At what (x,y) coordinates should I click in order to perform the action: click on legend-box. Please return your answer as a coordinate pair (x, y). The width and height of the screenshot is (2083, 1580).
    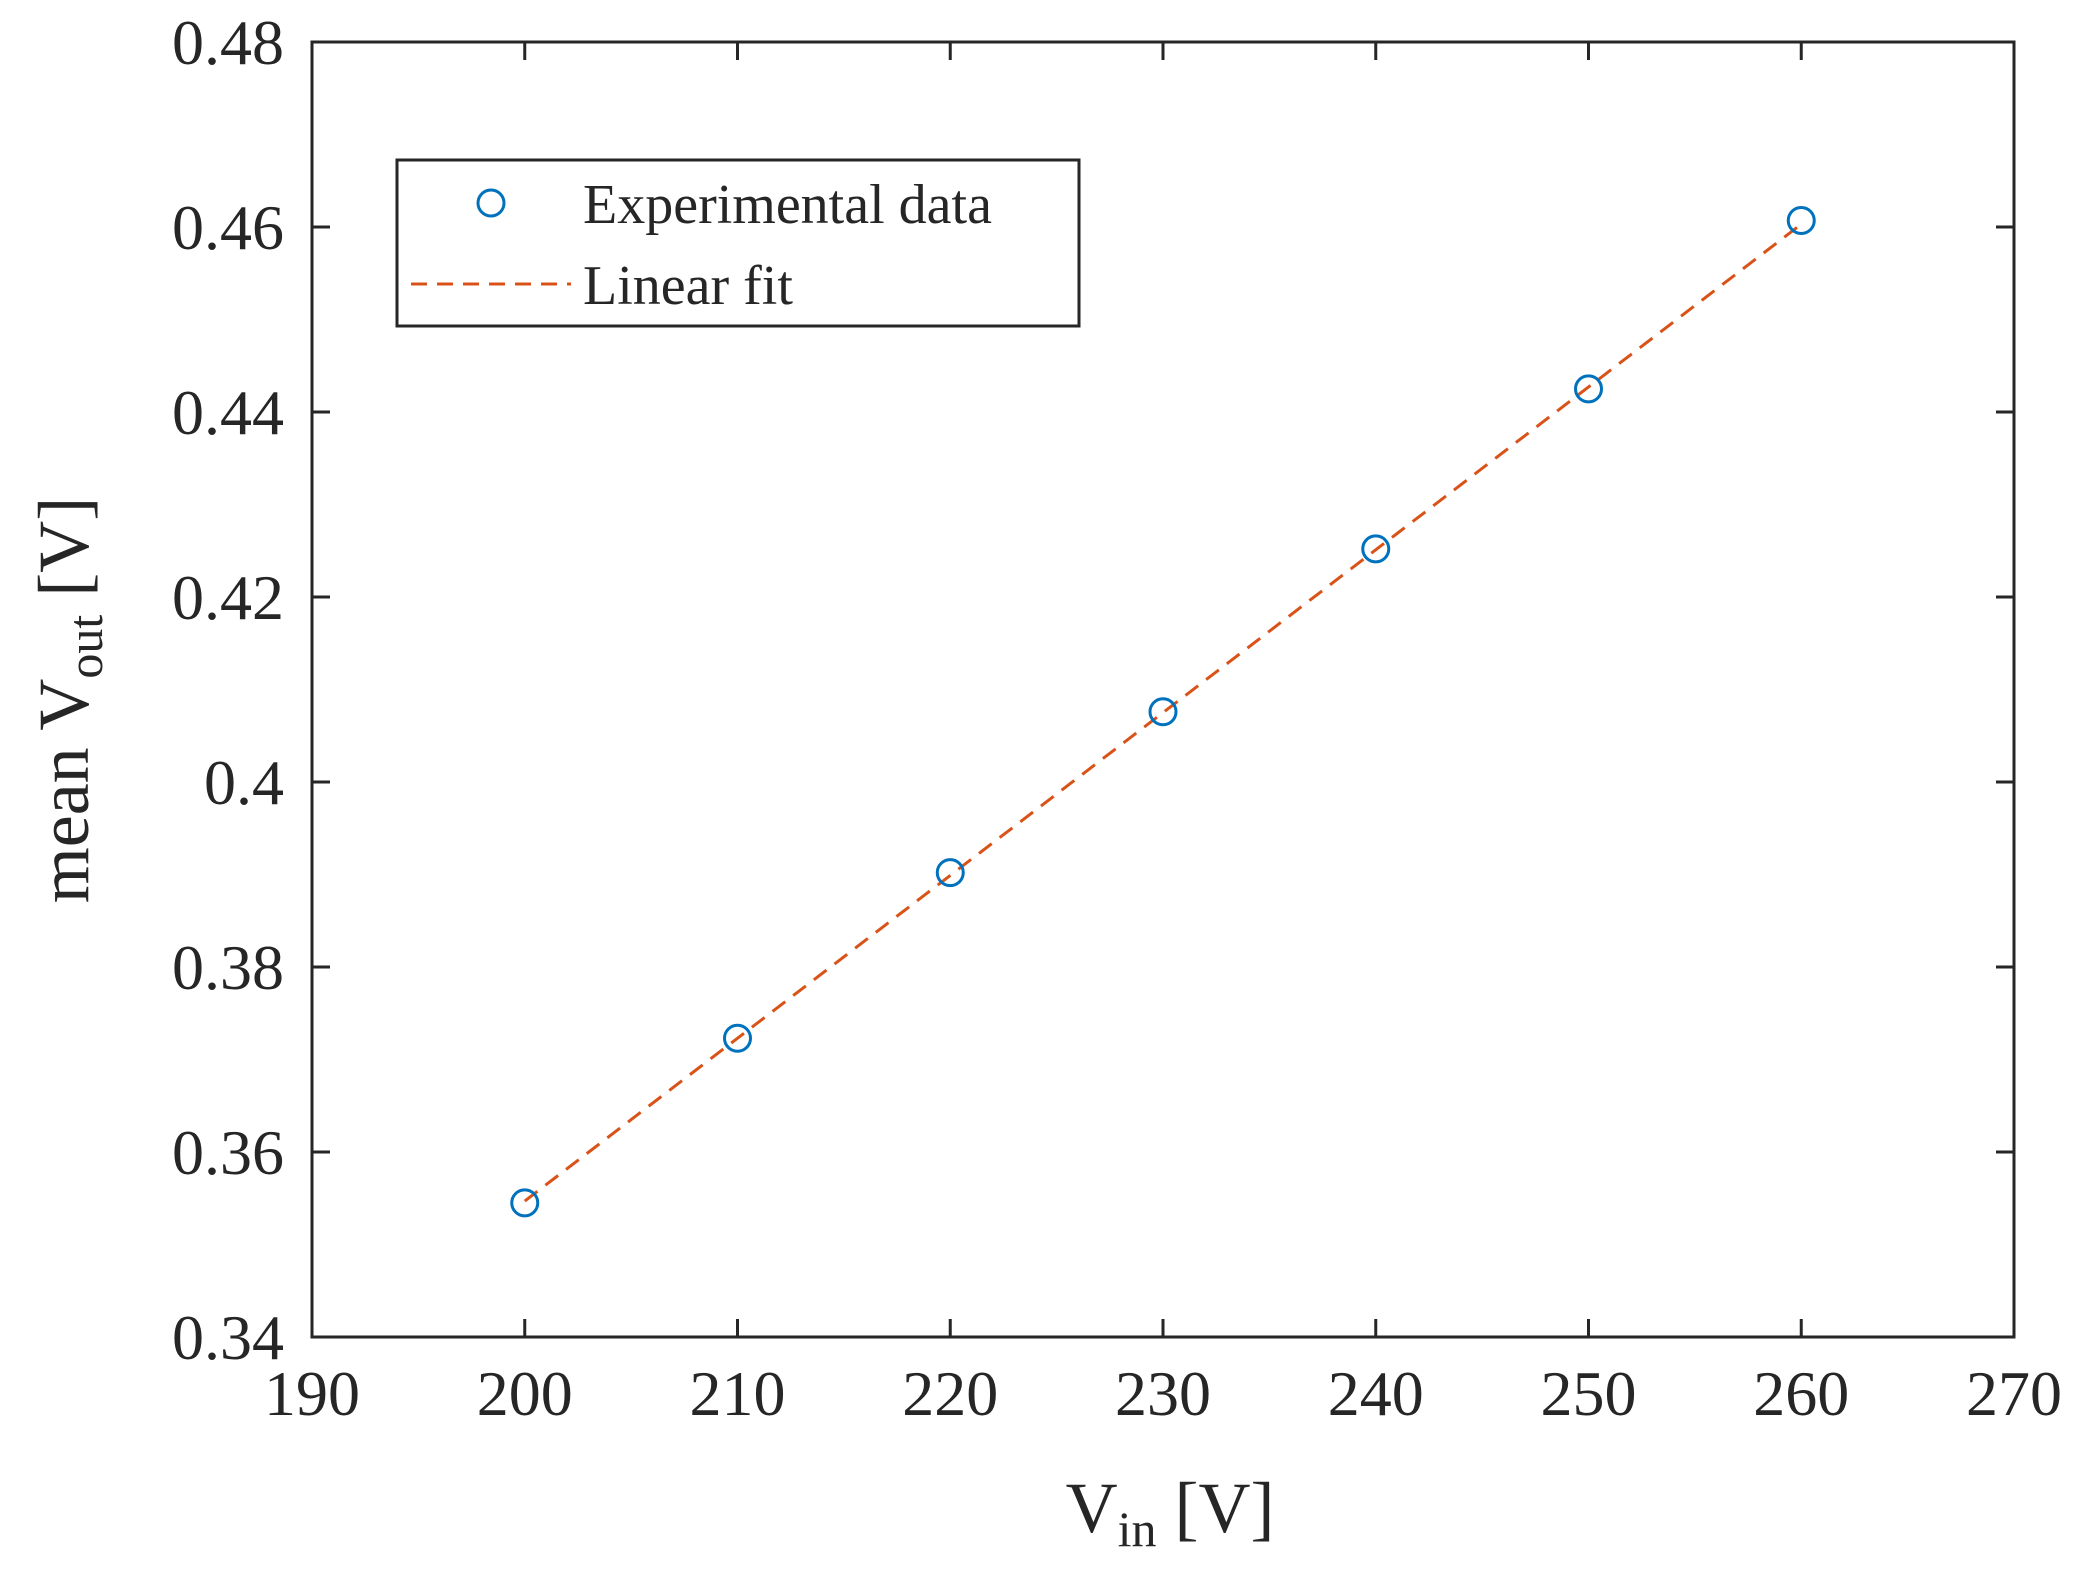
    Looking at the image, I should click on (738, 243).